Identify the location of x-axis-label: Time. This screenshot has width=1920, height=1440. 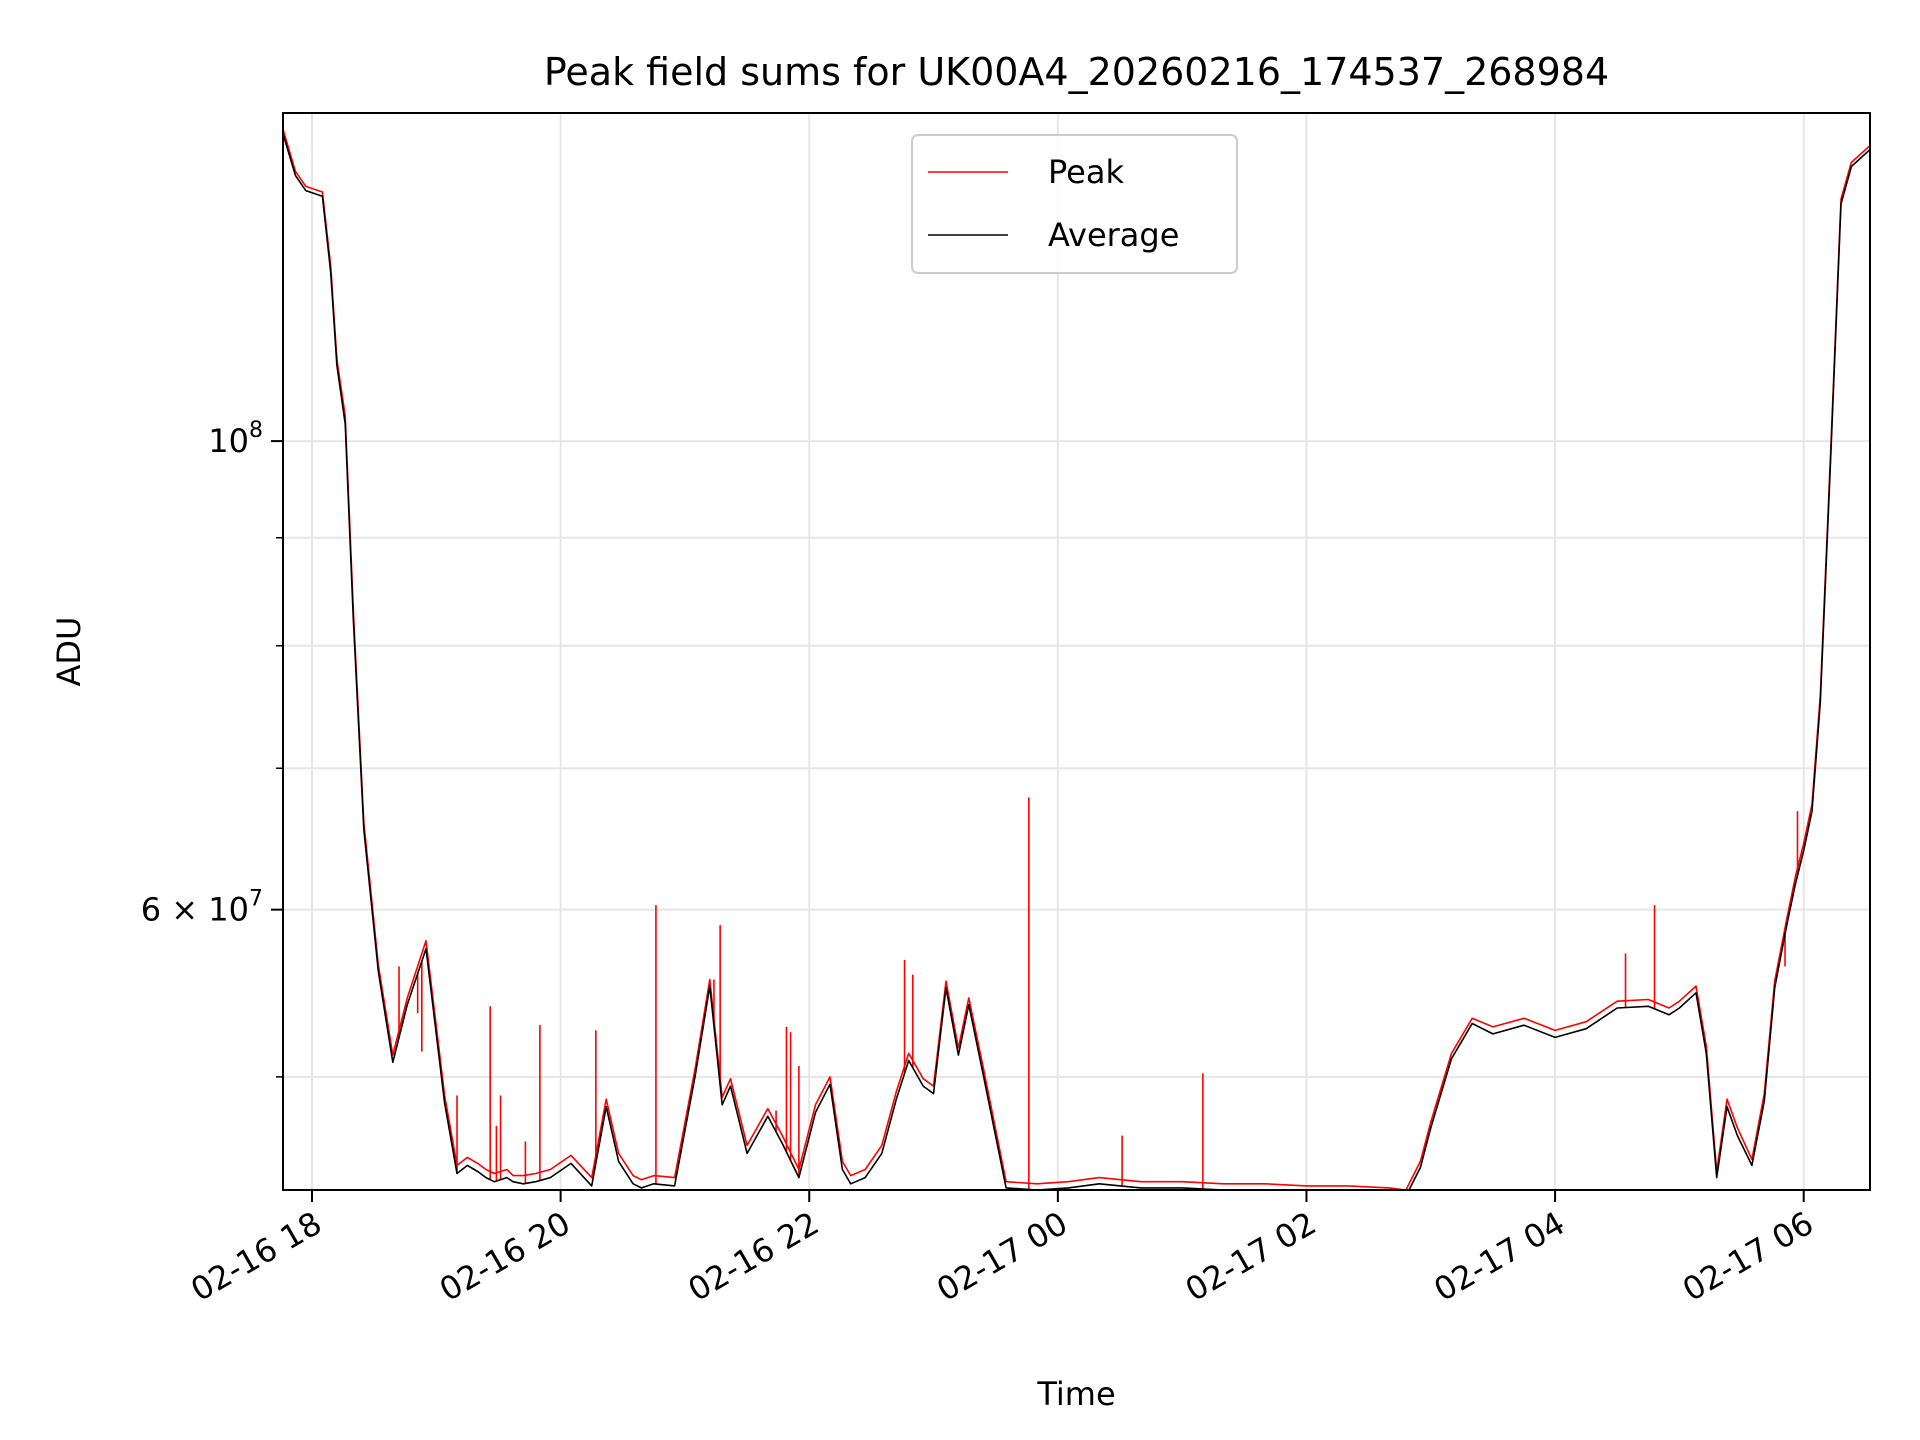
(1075, 1394).